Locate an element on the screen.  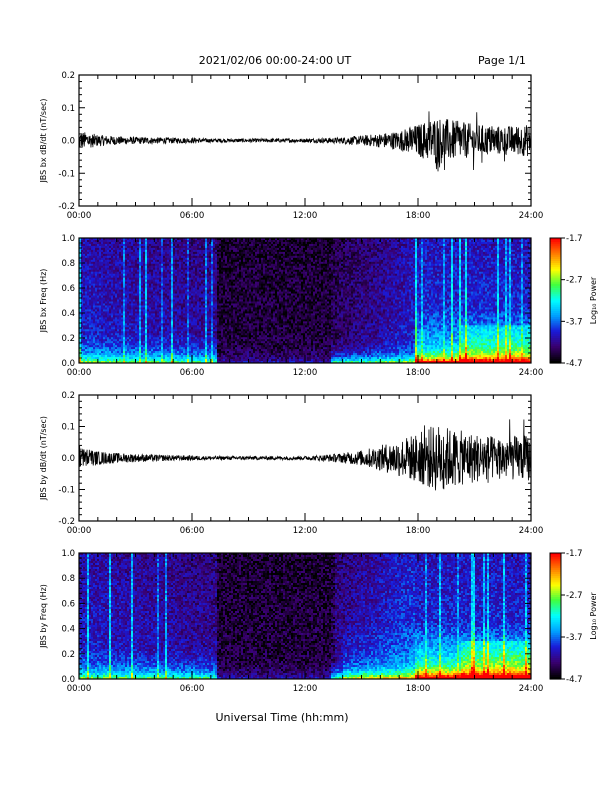
x-tick-label: 12:00 is located at coordinates (305, 216).